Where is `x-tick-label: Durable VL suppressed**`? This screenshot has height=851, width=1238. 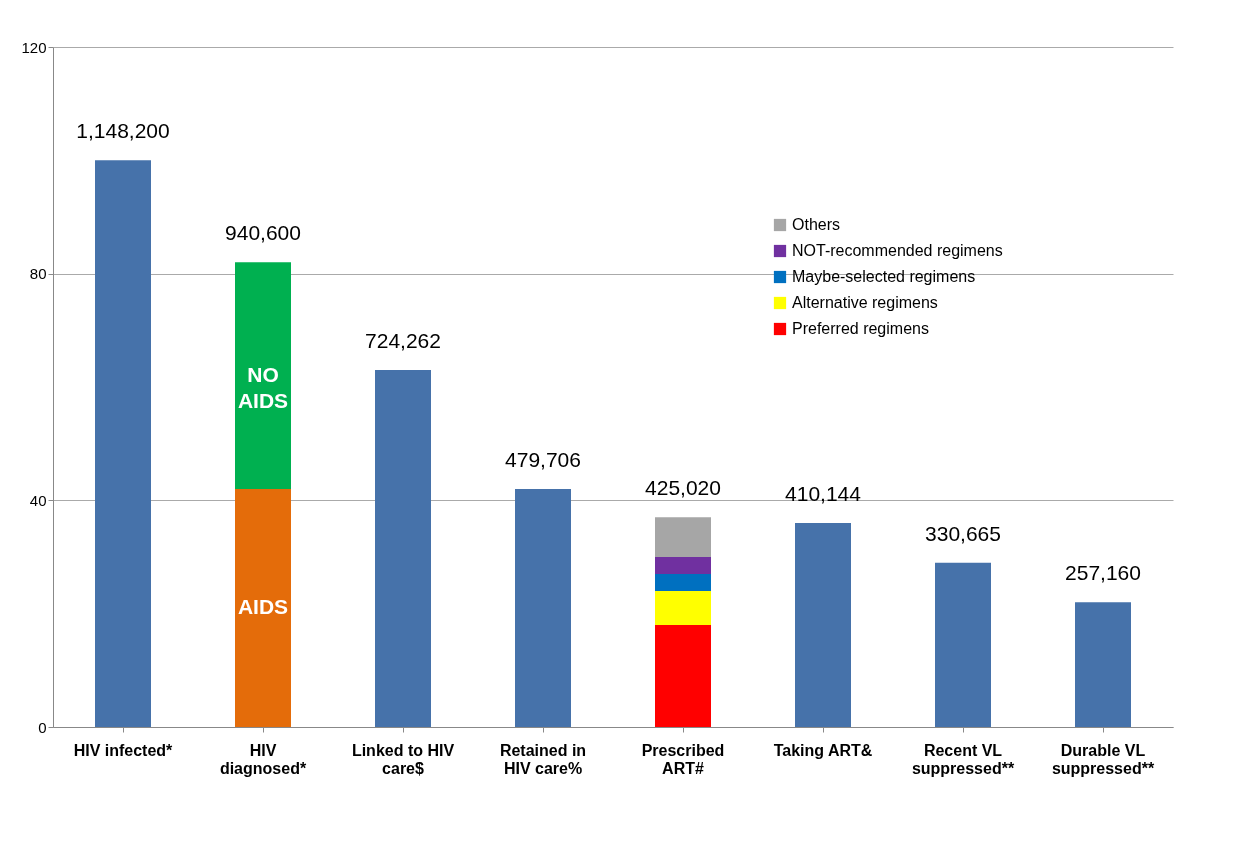
x-tick-label: Durable VL suppressed** is located at coordinates (1103, 759).